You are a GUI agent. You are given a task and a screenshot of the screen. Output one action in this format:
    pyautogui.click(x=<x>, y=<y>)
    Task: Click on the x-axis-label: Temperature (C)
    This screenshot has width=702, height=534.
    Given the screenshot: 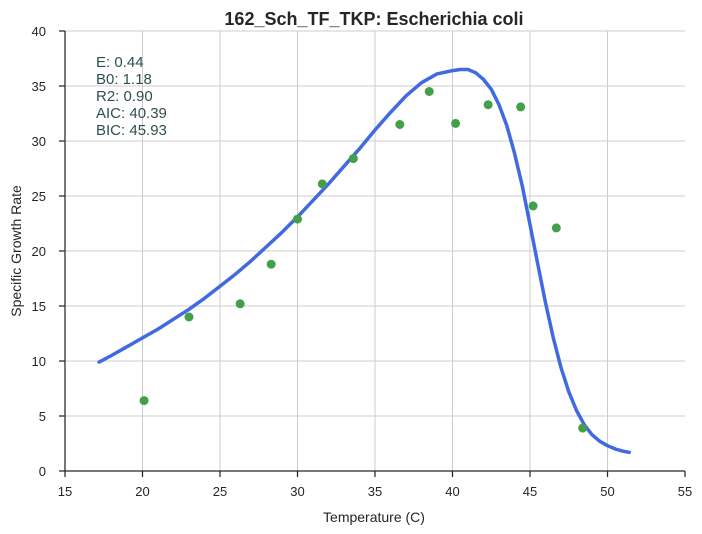 What is the action you would take?
    pyautogui.click(x=374, y=517)
    